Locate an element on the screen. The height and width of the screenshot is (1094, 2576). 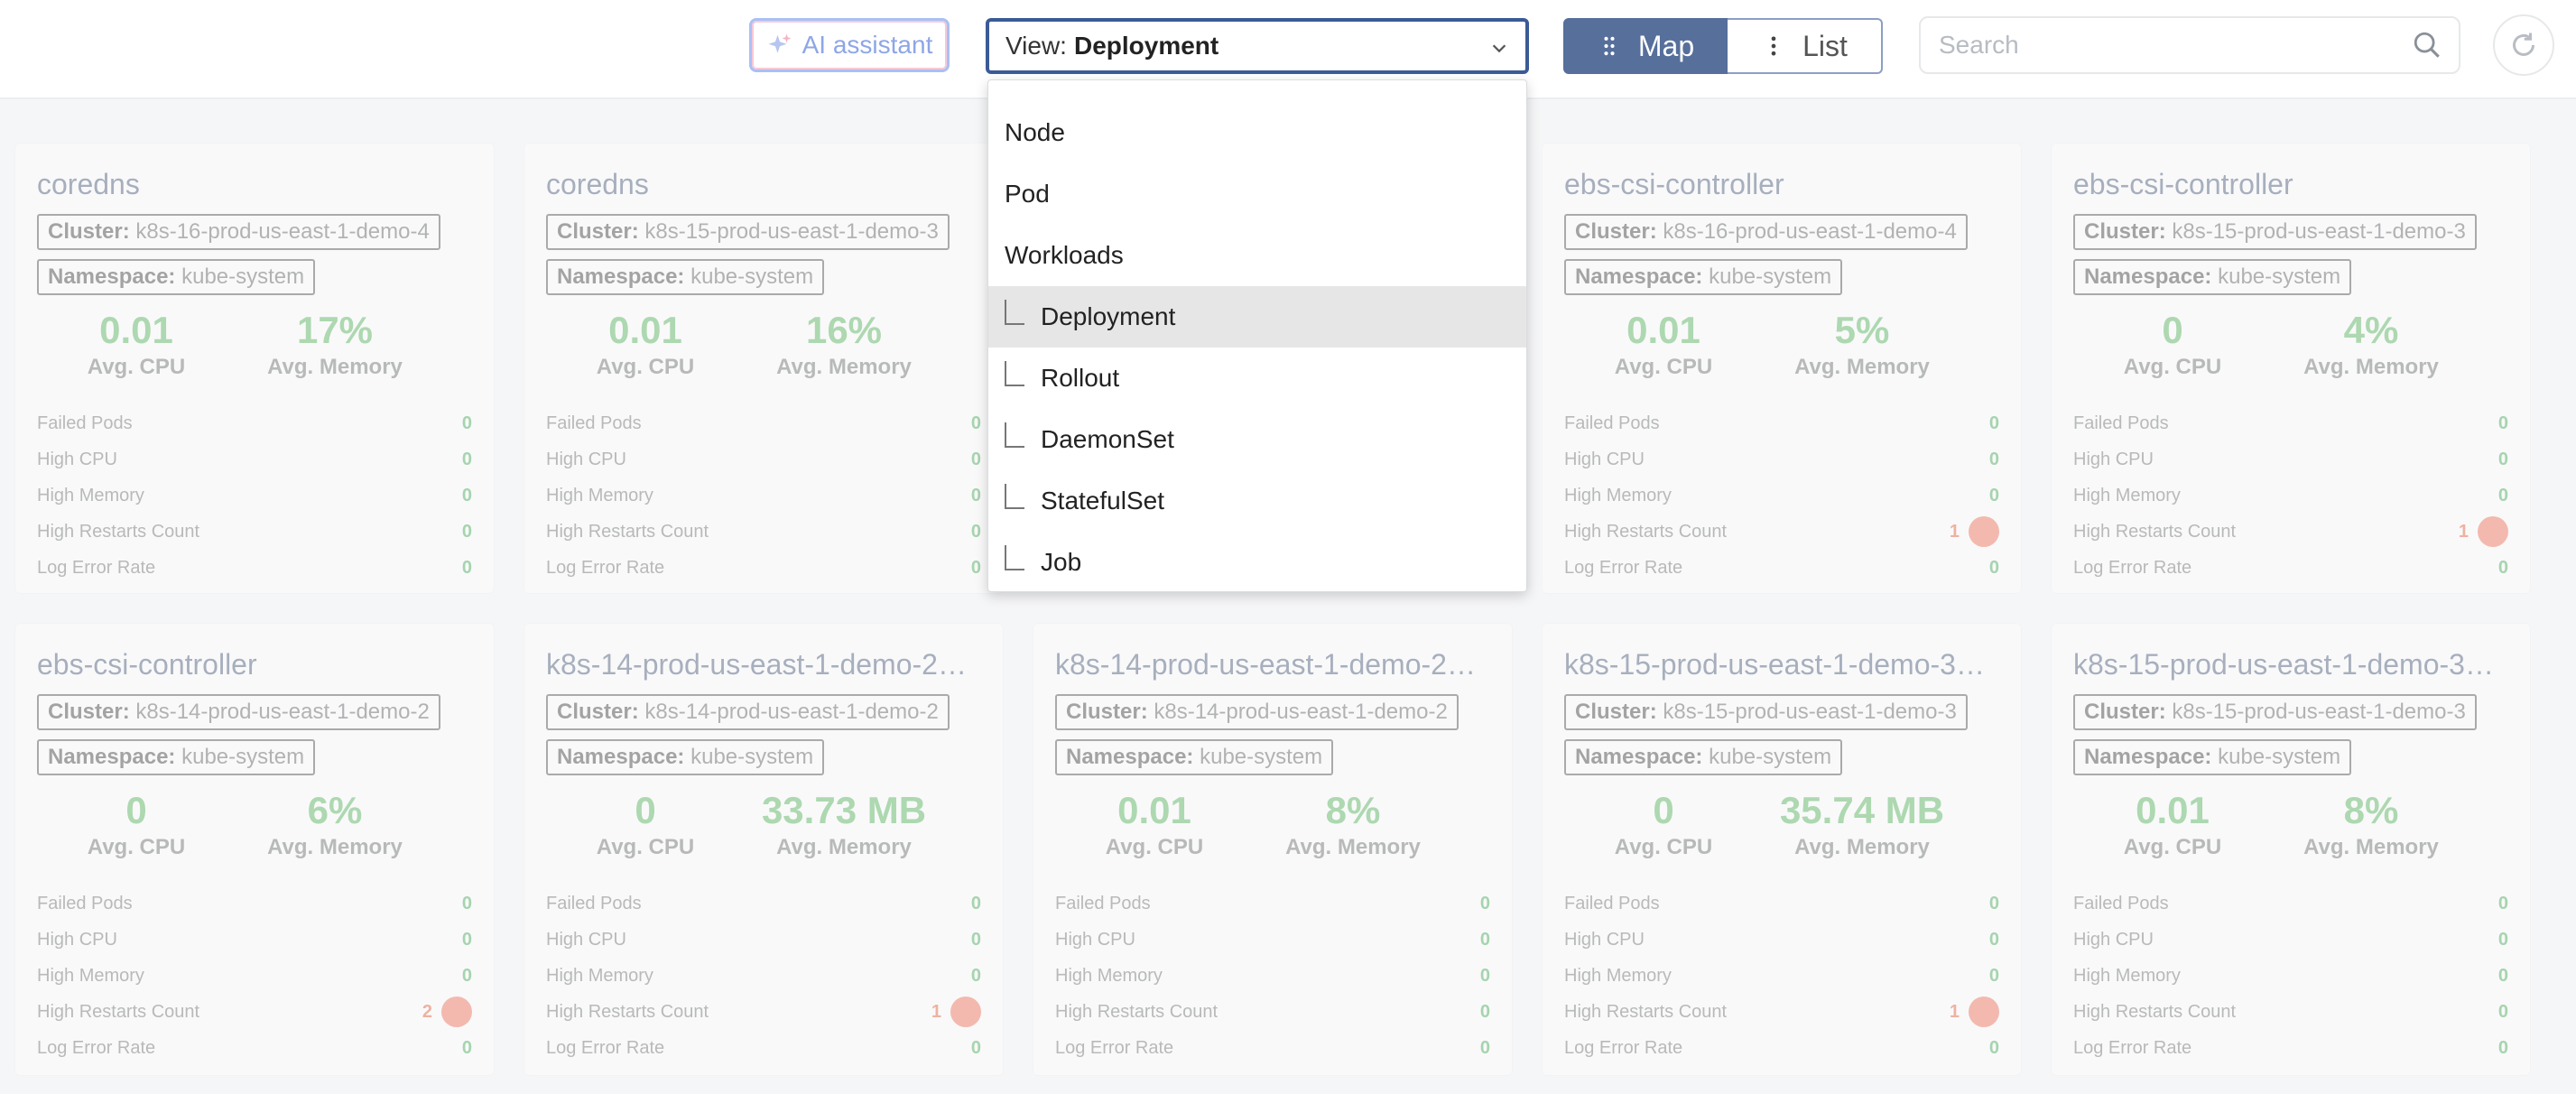
search-icon is located at coordinates (2427, 45).